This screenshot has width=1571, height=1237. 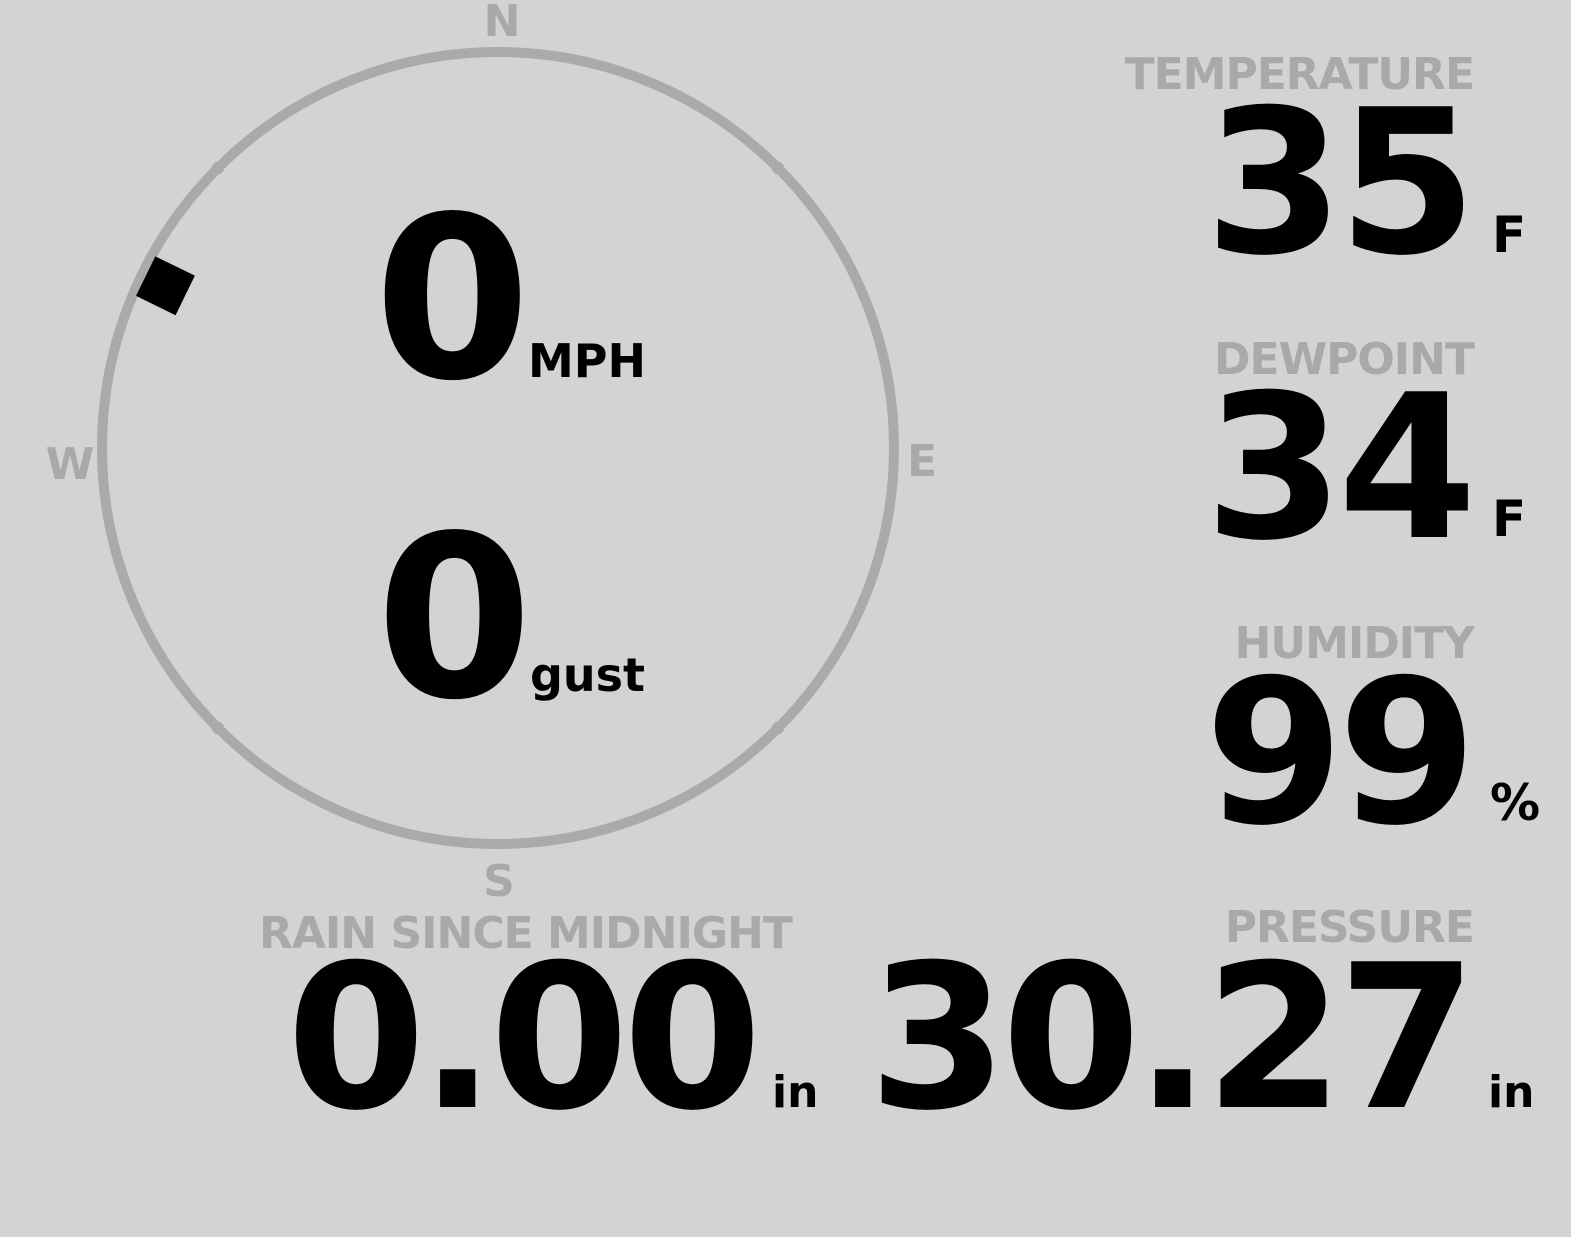 What do you see at coordinates (524, 1038) in the screenshot?
I see `rain-value: 0.00` at bounding box center [524, 1038].